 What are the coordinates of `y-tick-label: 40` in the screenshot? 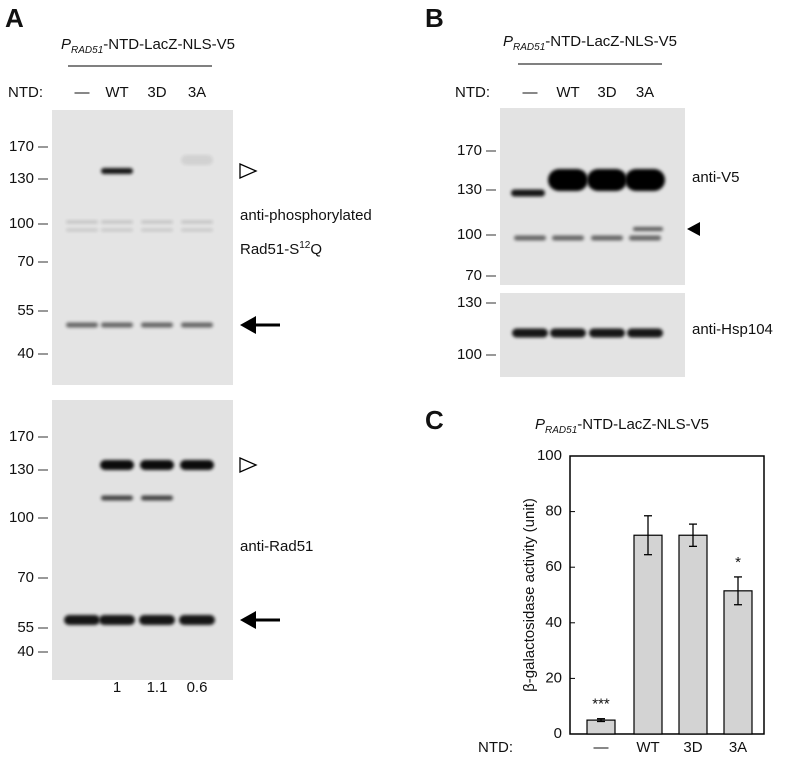 It's located at (553, 622).